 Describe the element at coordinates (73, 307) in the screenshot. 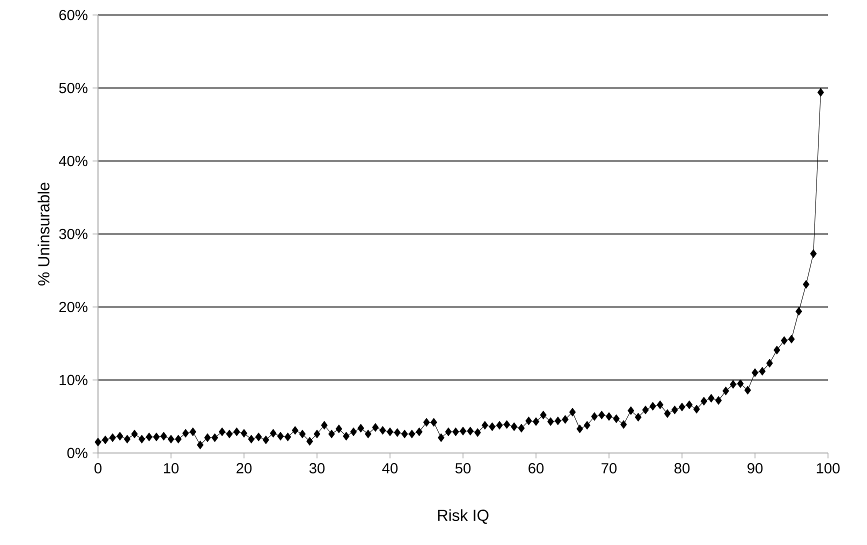

I see `y-tick-label: 20%` at that location.